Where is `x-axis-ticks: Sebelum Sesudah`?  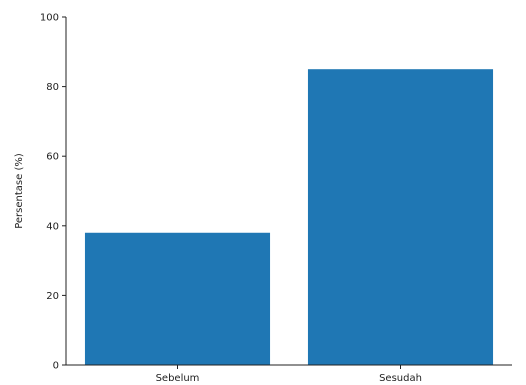
x-axis-ticks: Sebelum Sesudah is located at coordinates (289, 374).